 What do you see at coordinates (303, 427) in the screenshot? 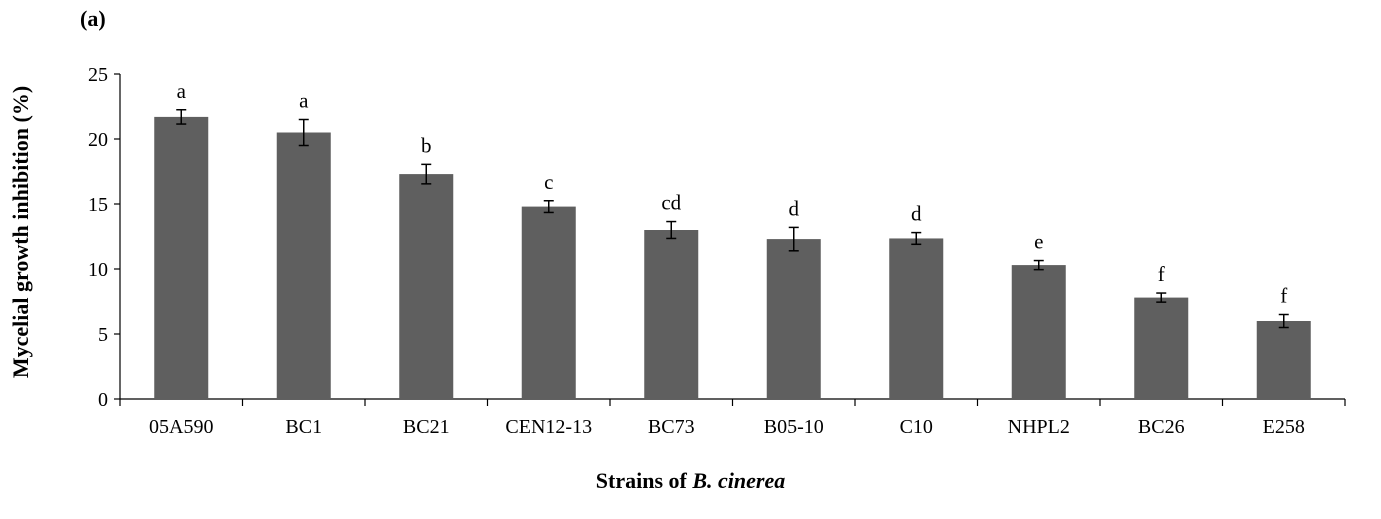
I see `x-tick-label: BC1` at bounding box center [303, 427].